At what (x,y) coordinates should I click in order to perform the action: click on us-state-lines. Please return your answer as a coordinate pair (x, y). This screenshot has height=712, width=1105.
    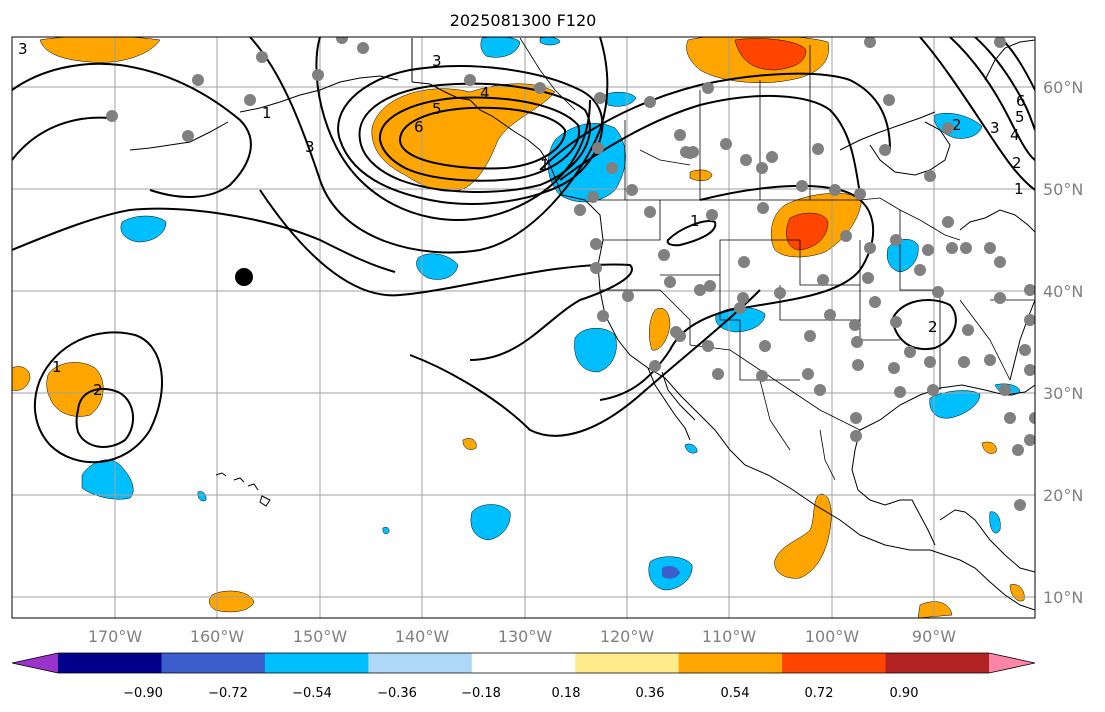
    Looking at the image, I should click on (817, 295).